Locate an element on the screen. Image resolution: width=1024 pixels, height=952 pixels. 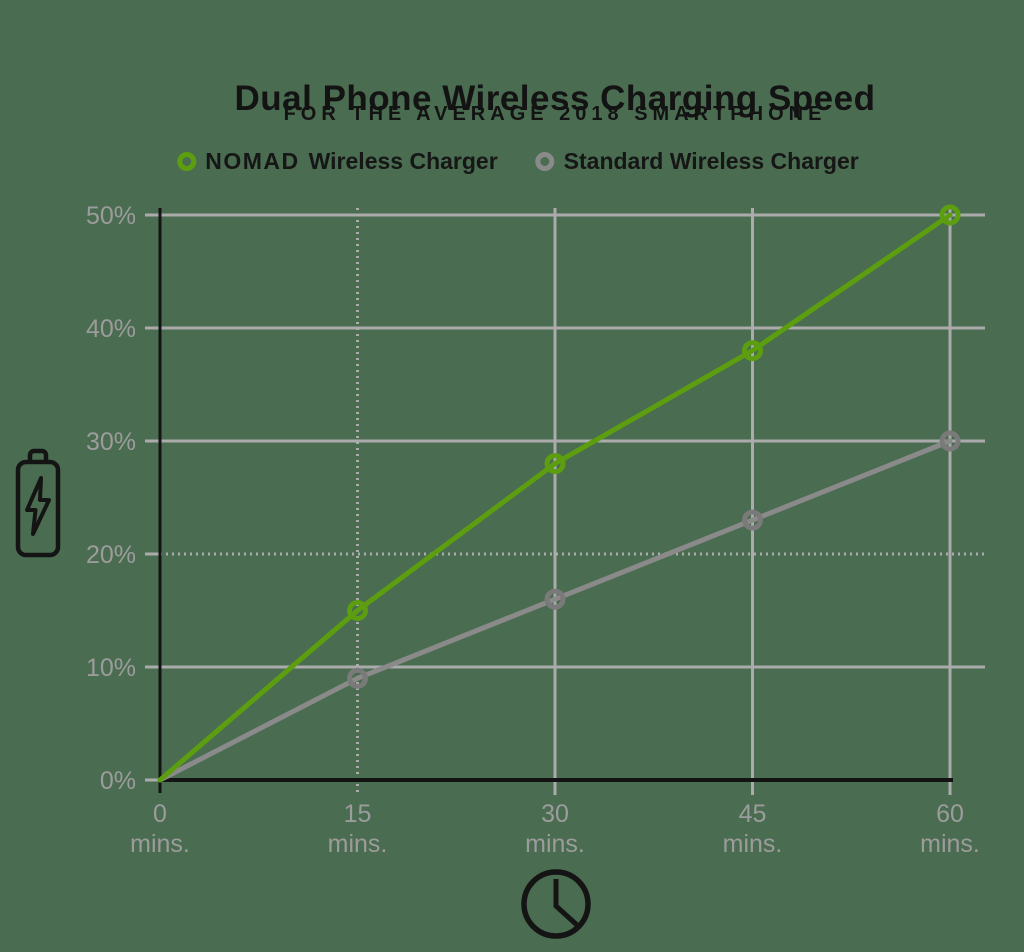
x-tick-label: 0 is located at coordinates (160, 814).